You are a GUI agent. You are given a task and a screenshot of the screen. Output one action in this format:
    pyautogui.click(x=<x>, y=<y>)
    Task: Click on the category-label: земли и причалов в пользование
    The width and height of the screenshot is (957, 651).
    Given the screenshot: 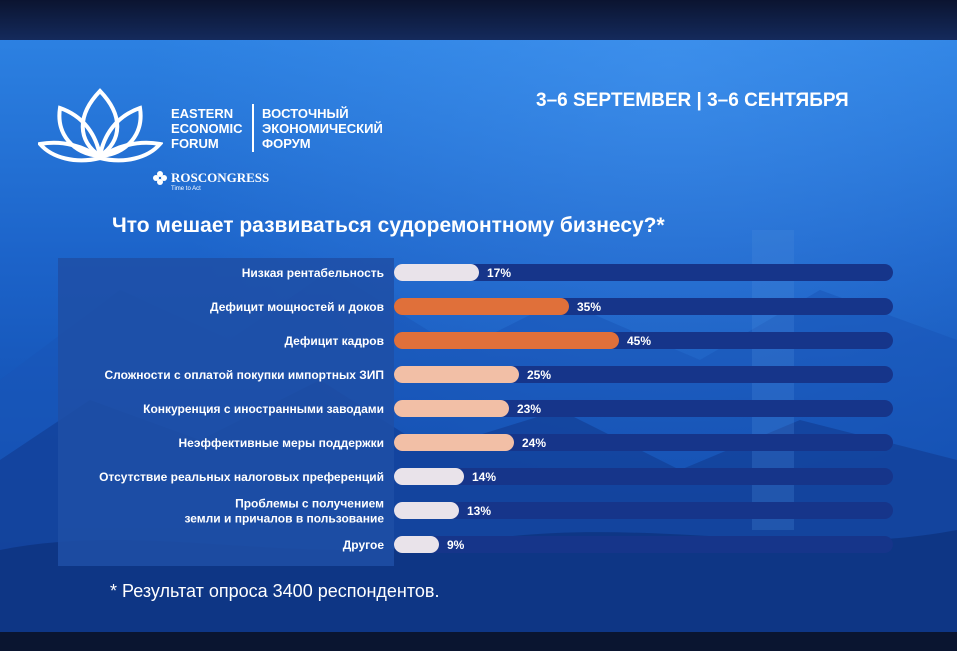 What is the action you would take?
    pyautogui.click(x=284, y=519)
    